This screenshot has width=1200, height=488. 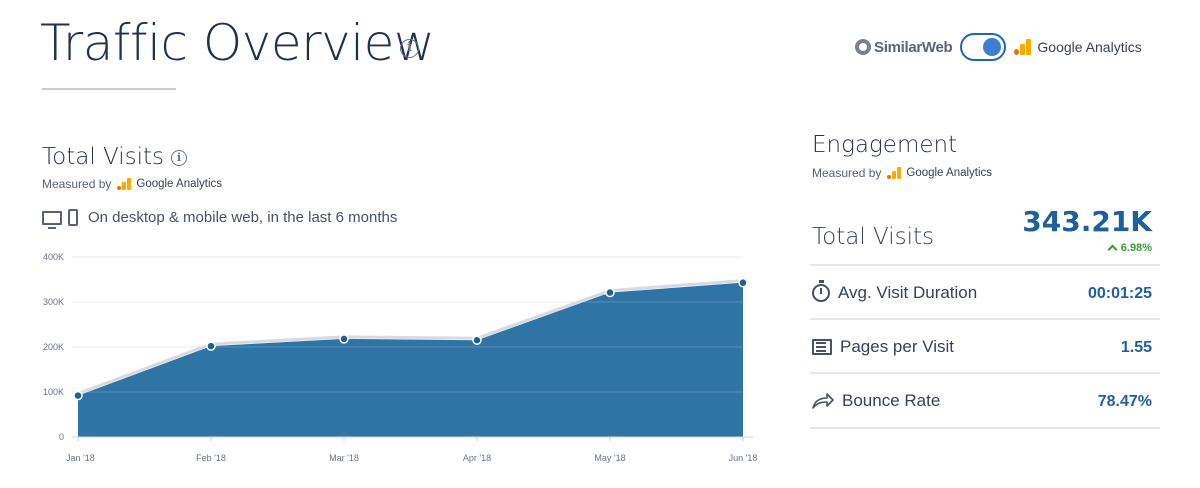 What do you see at coordinates (743, 458) in the screenshot?
I see `x-tick-label: Jun '18` at bounding box center [743, 458].